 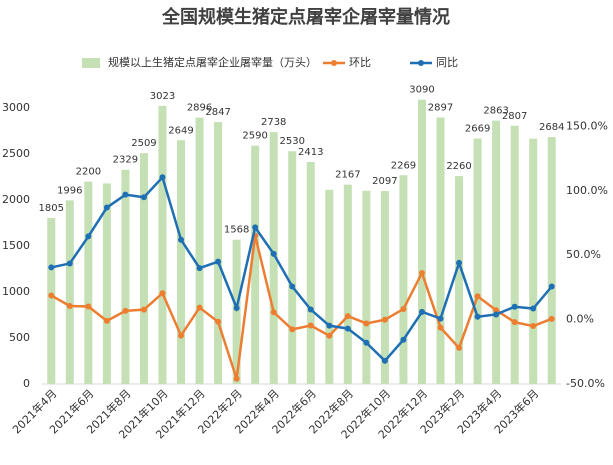 What do you see at coordinates (421, 90) in the screenshot?
I see `data-label: 3090` at bounding box center [421, 90].